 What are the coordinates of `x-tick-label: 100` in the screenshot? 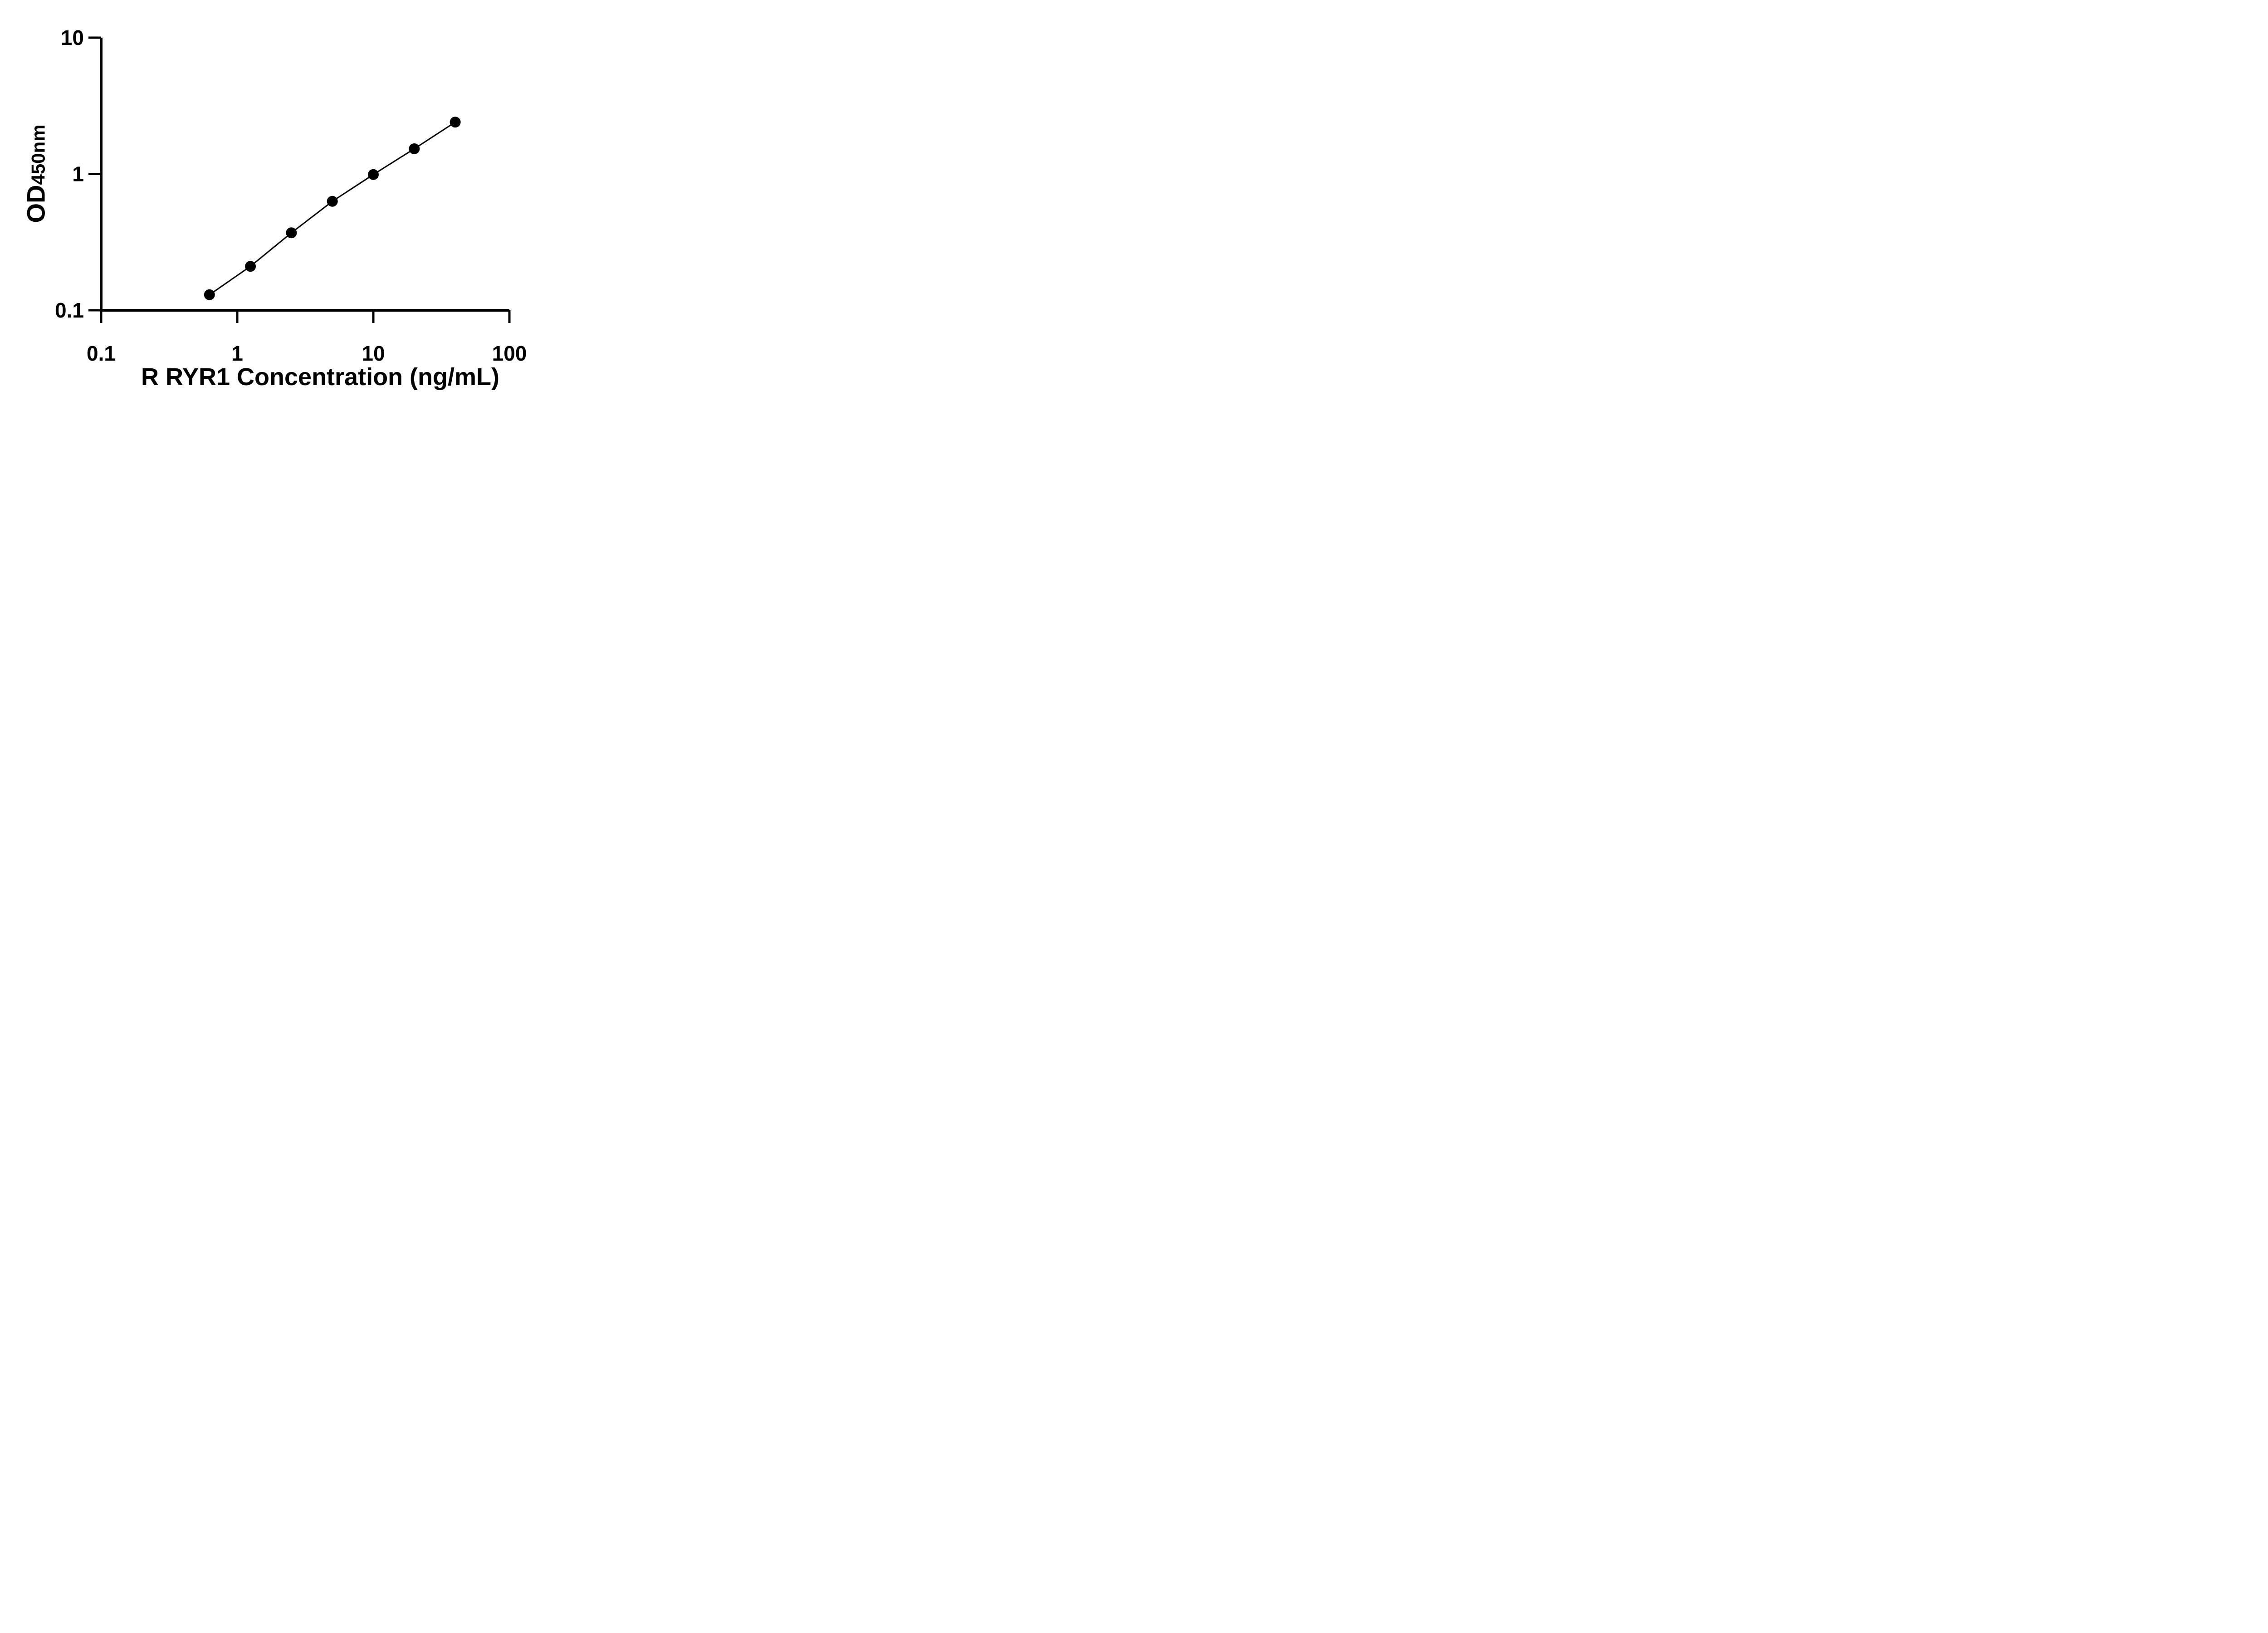 It's located at (510, 353).